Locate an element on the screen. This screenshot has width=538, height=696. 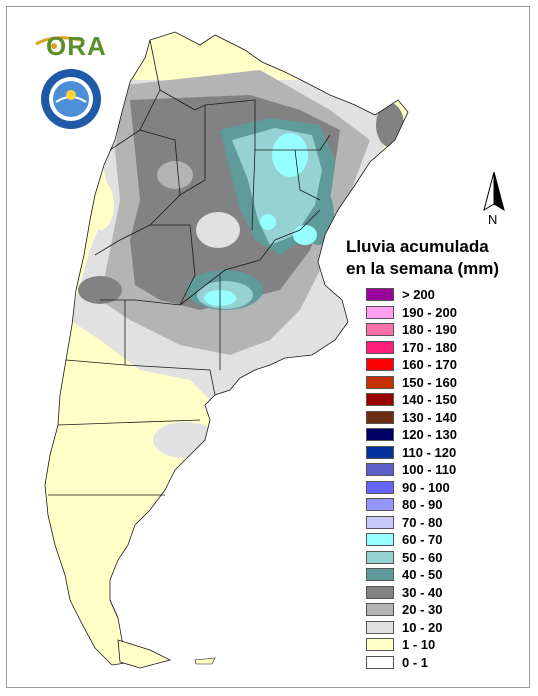
legend-item: 120 - 130 is located at coordinates (441, 434).